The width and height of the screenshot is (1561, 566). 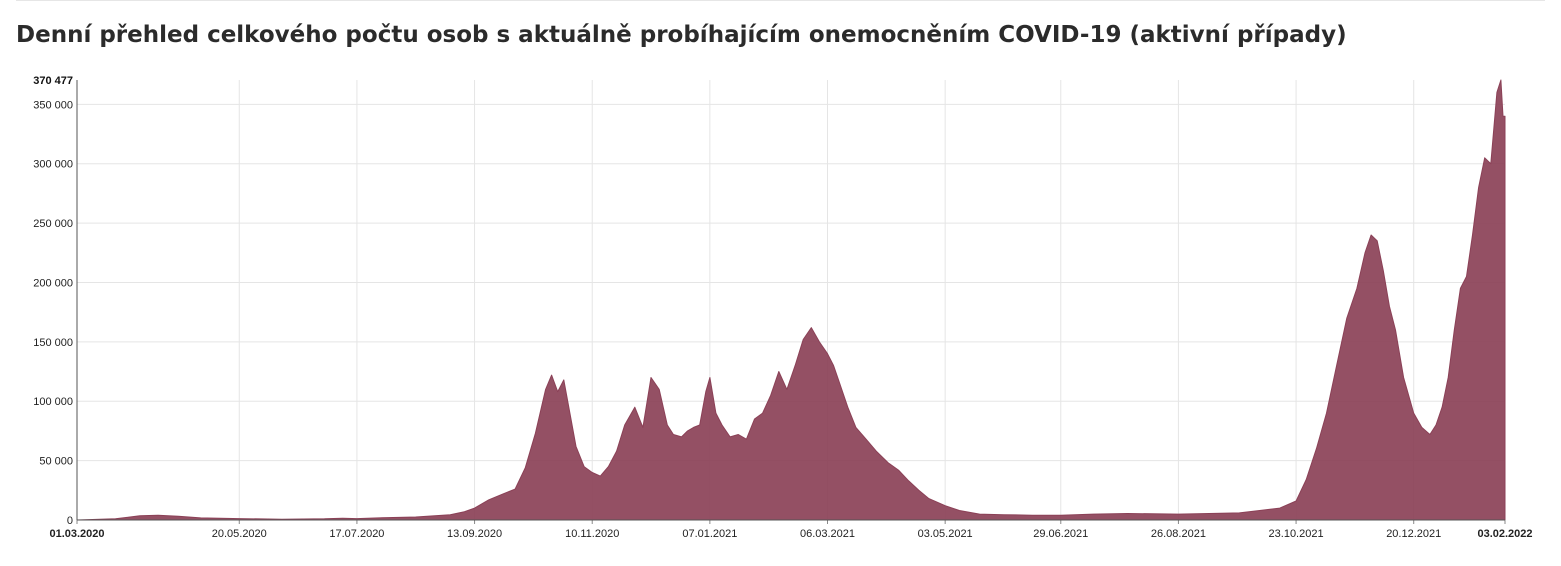 What do you see at coordinates (53, 105) in the screenshot?
I see `y-tick-label: 350 000` at bounding box center [53, 105].